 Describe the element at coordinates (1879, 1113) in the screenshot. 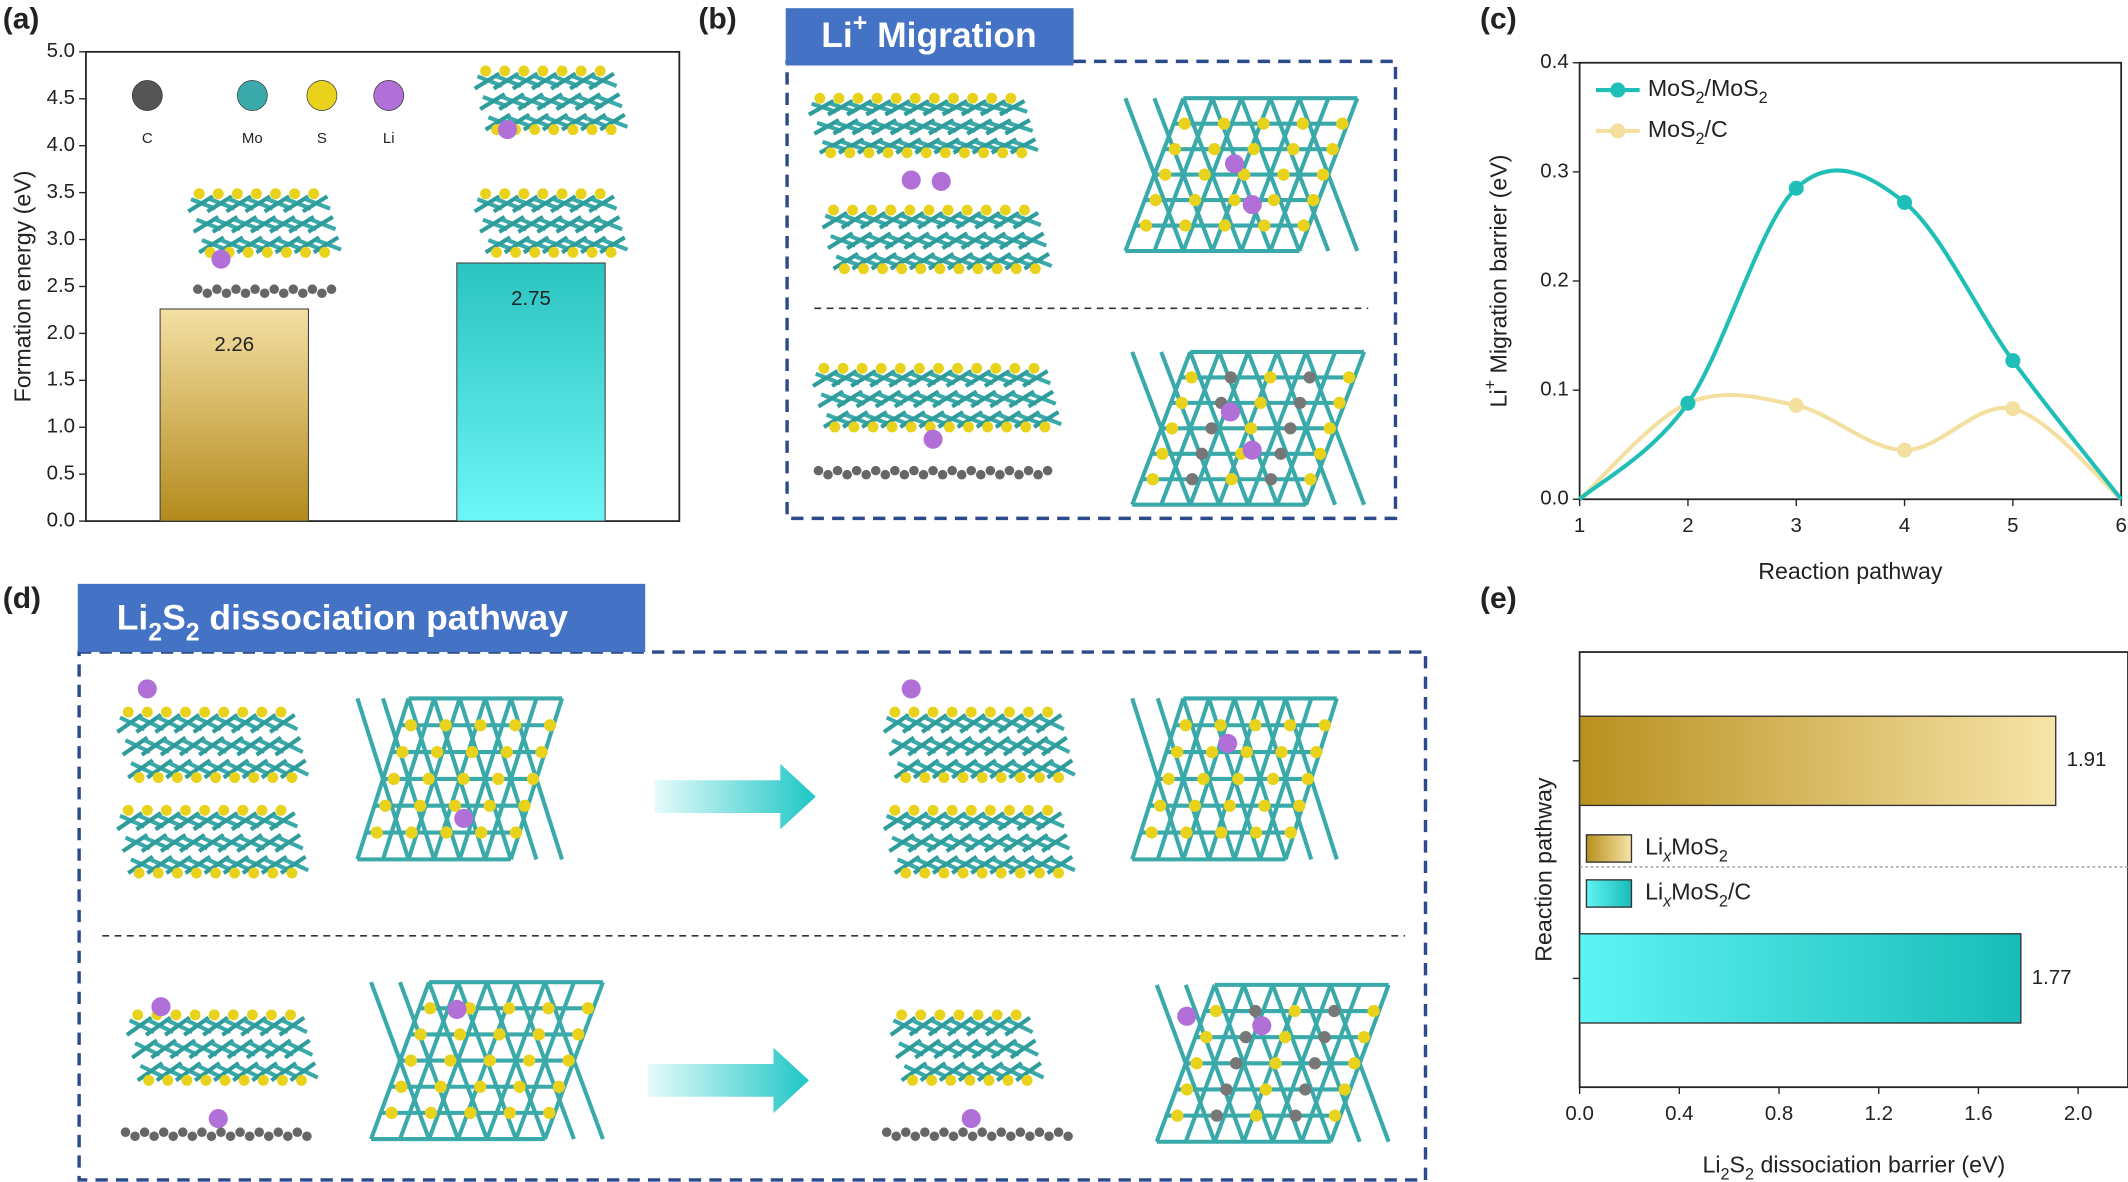

I see `x-tick-label: 1.2` at that location.